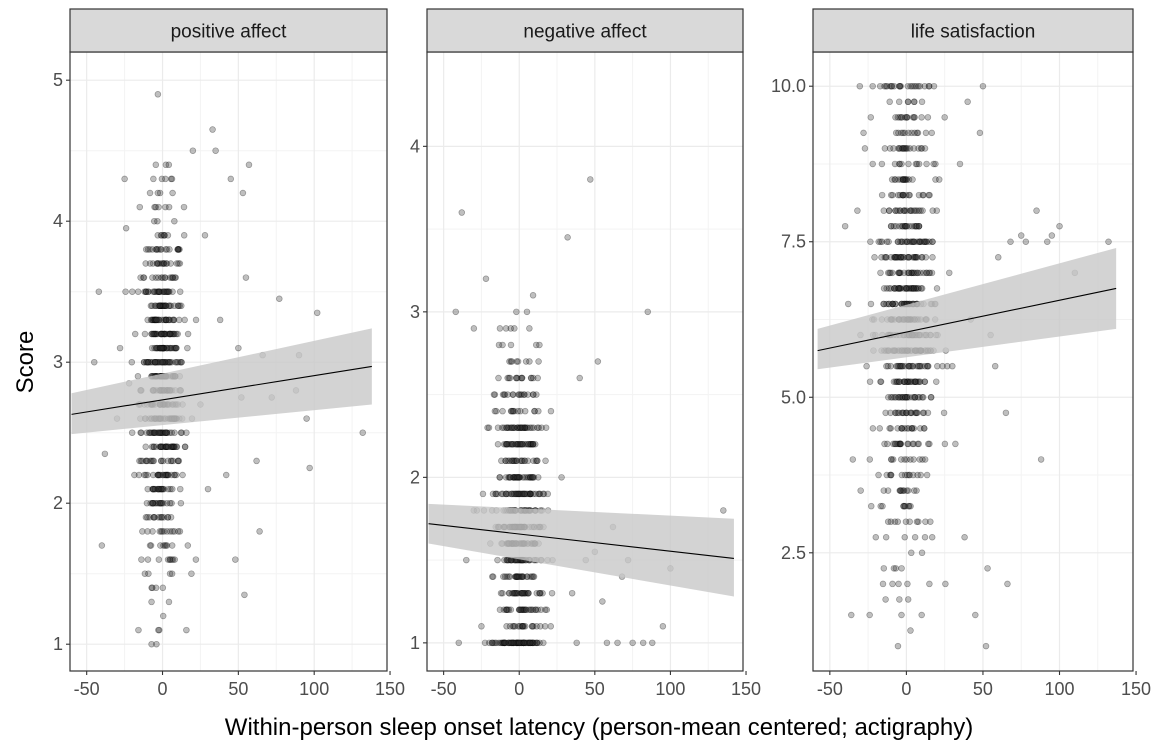 Image resolution: width=1153 pixels, height=746 pixels. What do you see at coordinates (238, 689) in the screenshot?
I see `x-tick-label: 50` at bounding box center [238, 689].